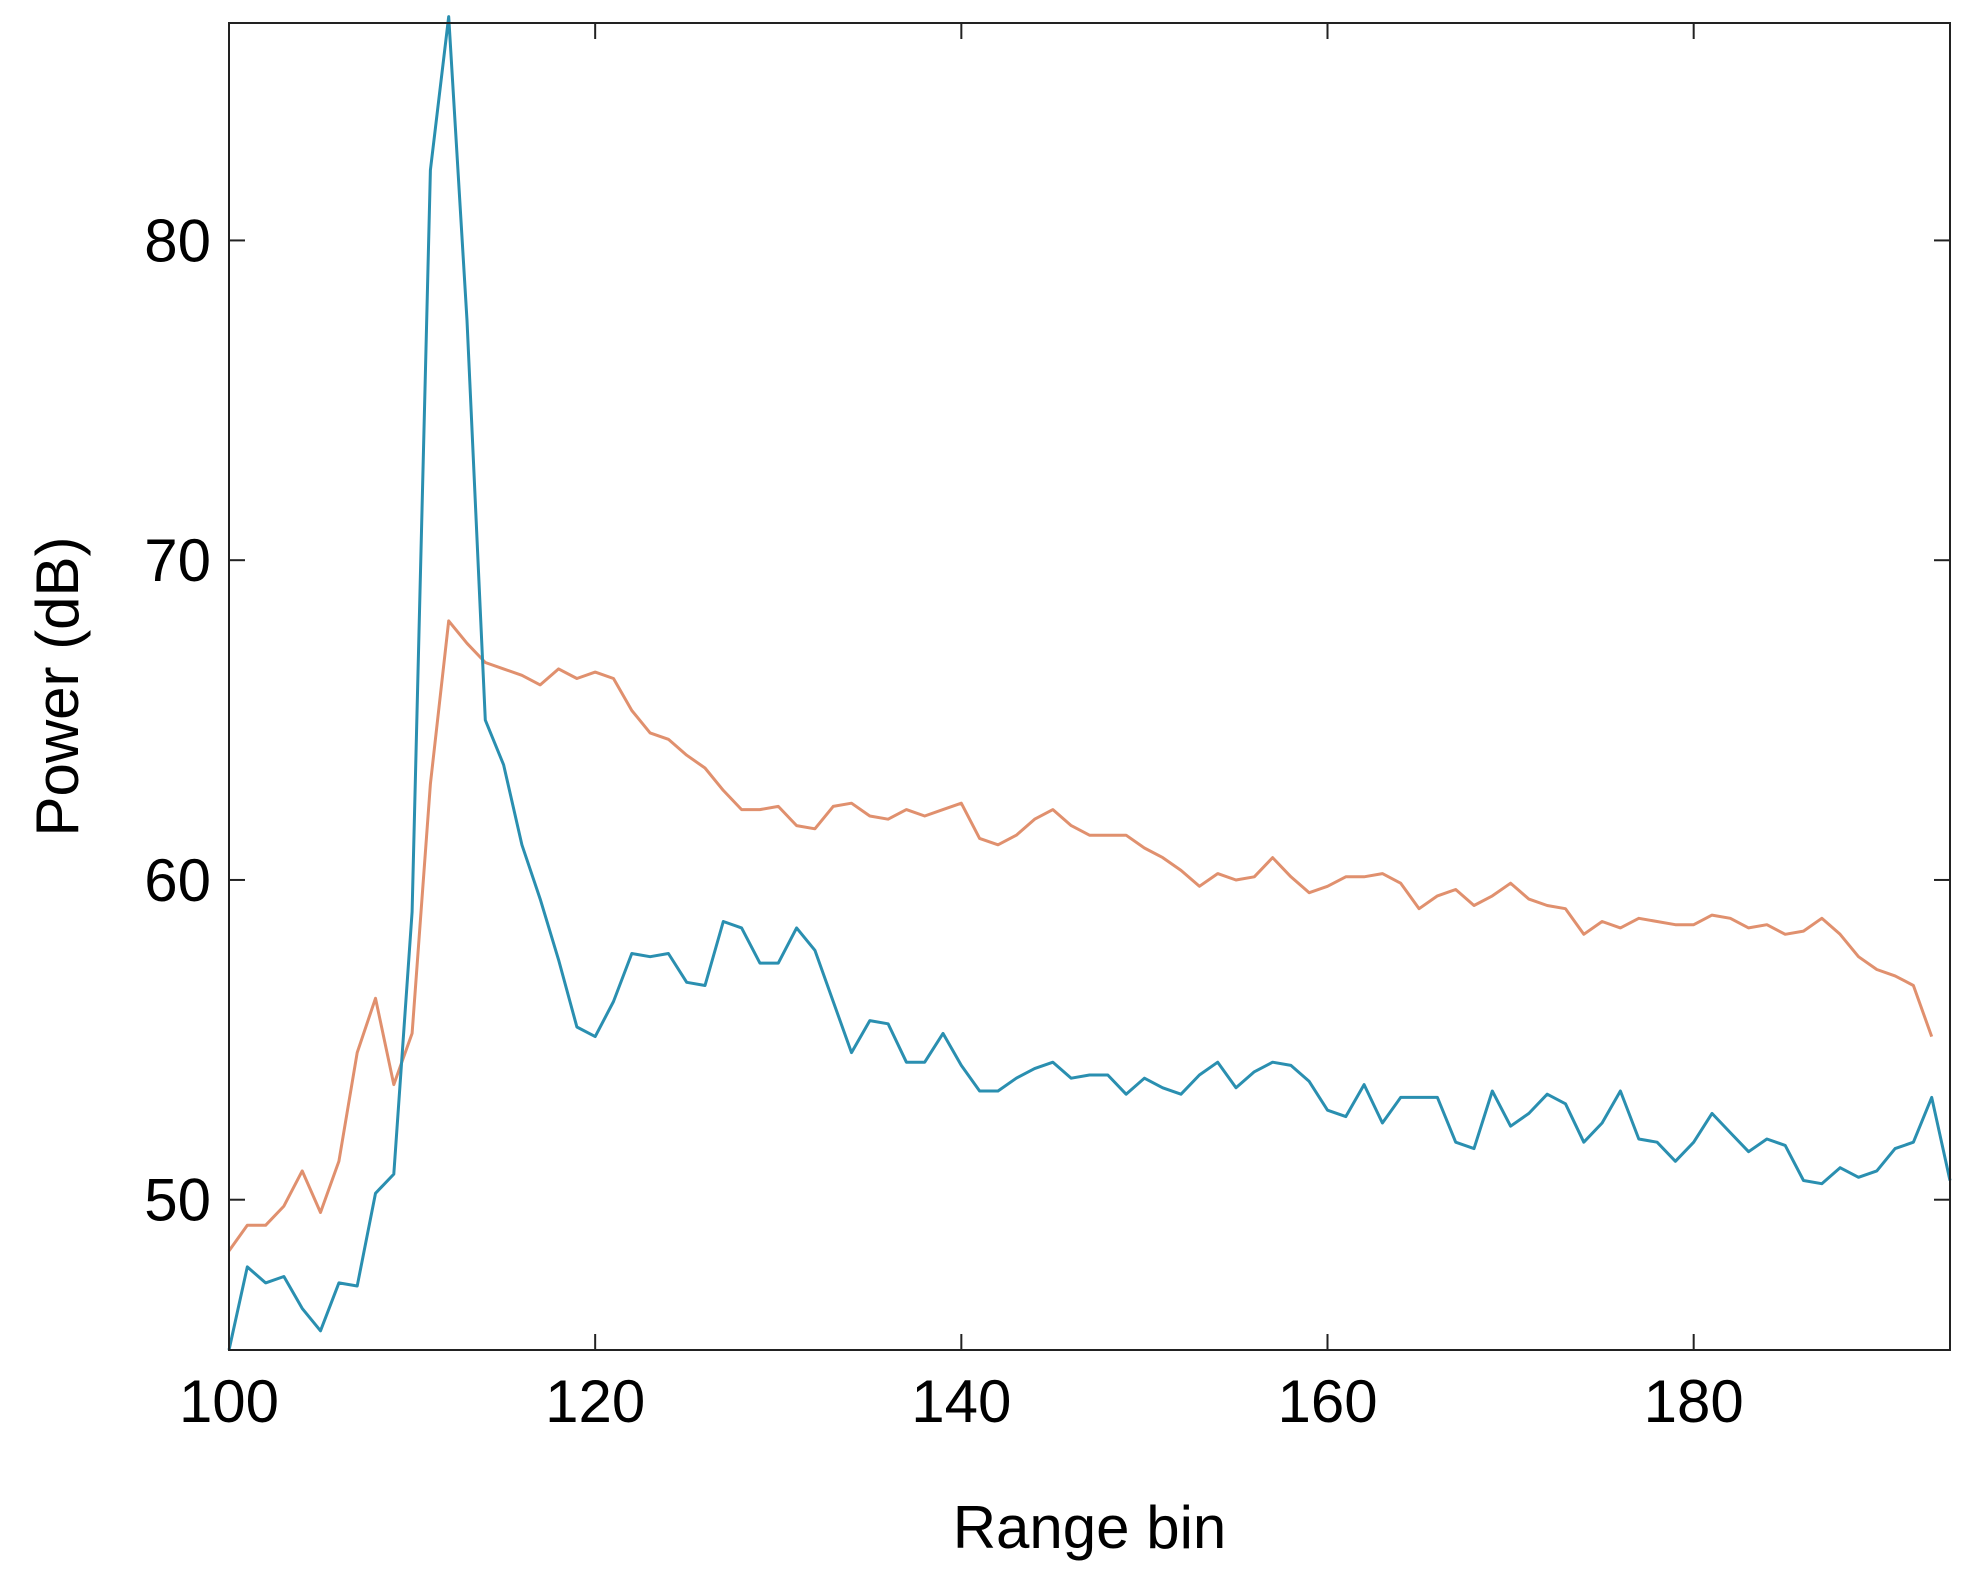  I want to click on y-tick-label: 50, so click(177, 1200).